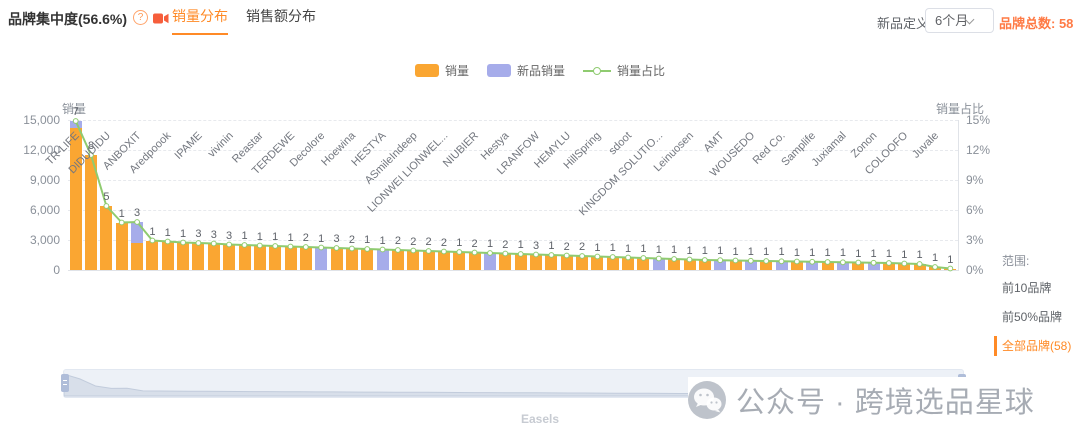 The height and width of the screenshot is (439, 1080). I want to click on right-tick: 0%, so click(975, 270).